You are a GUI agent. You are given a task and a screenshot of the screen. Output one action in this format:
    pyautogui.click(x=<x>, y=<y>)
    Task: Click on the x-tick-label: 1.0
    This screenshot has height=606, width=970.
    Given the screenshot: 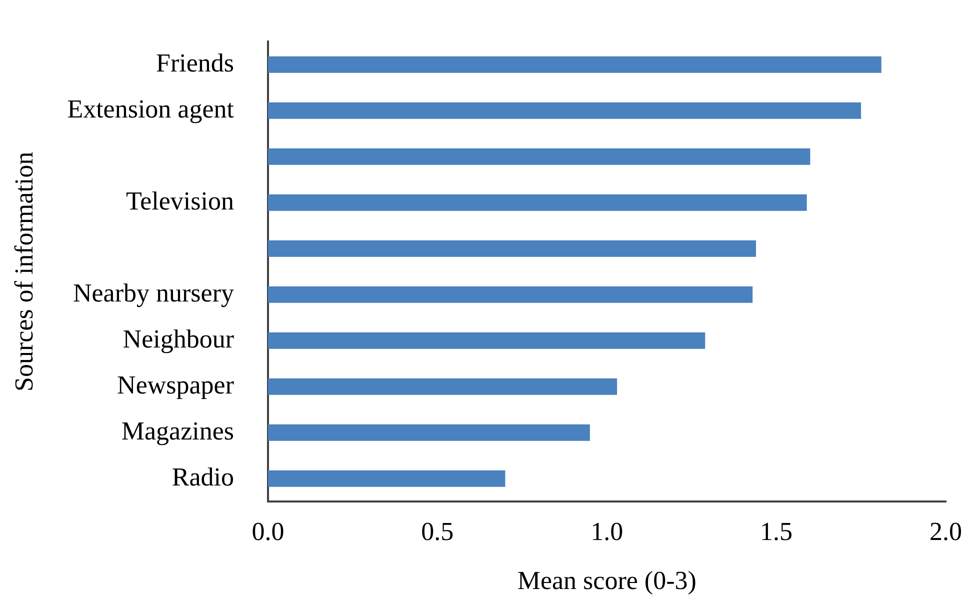 What is the action you would take?
    pyautogui.click(x=607, y=531)
    